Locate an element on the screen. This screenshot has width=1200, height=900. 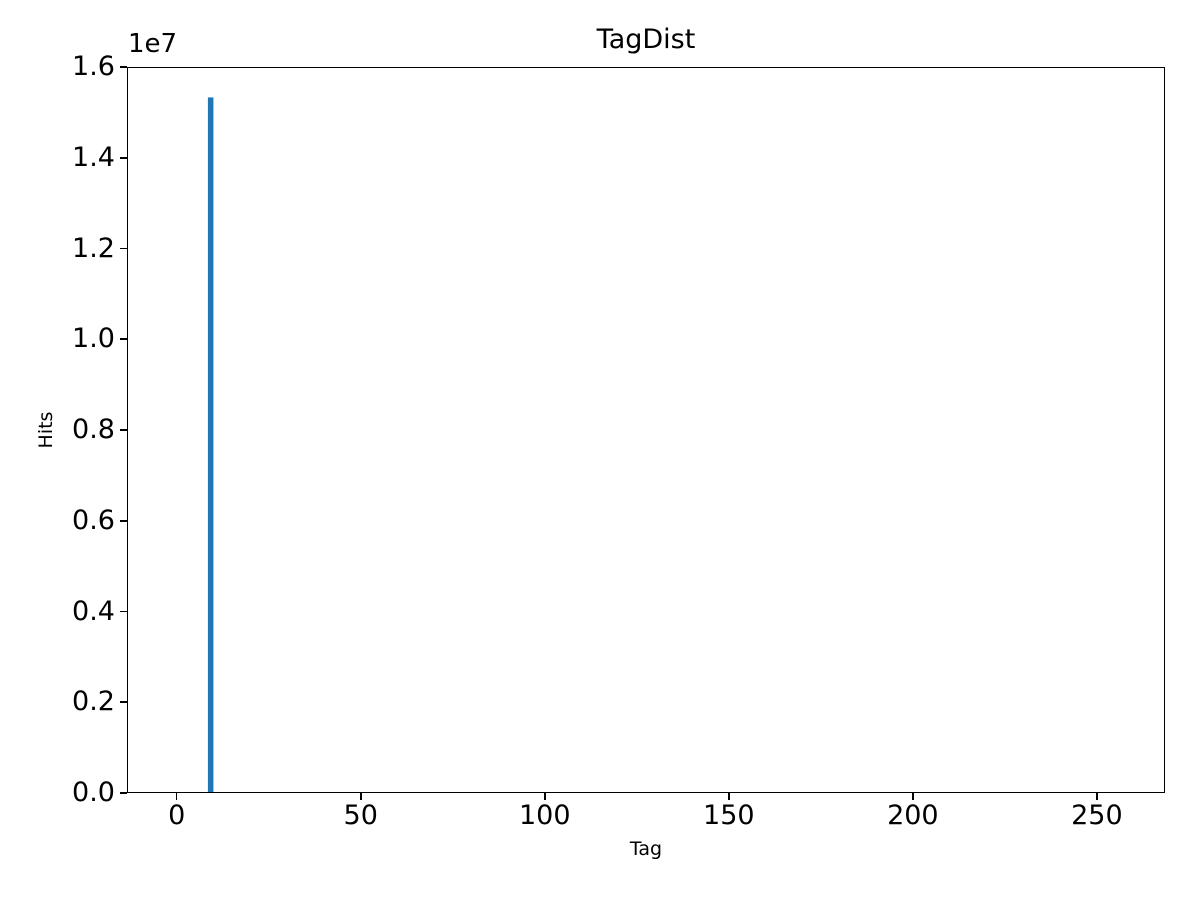
y-axis-offset-label: 1e7 is located at coordinates (153, 44).